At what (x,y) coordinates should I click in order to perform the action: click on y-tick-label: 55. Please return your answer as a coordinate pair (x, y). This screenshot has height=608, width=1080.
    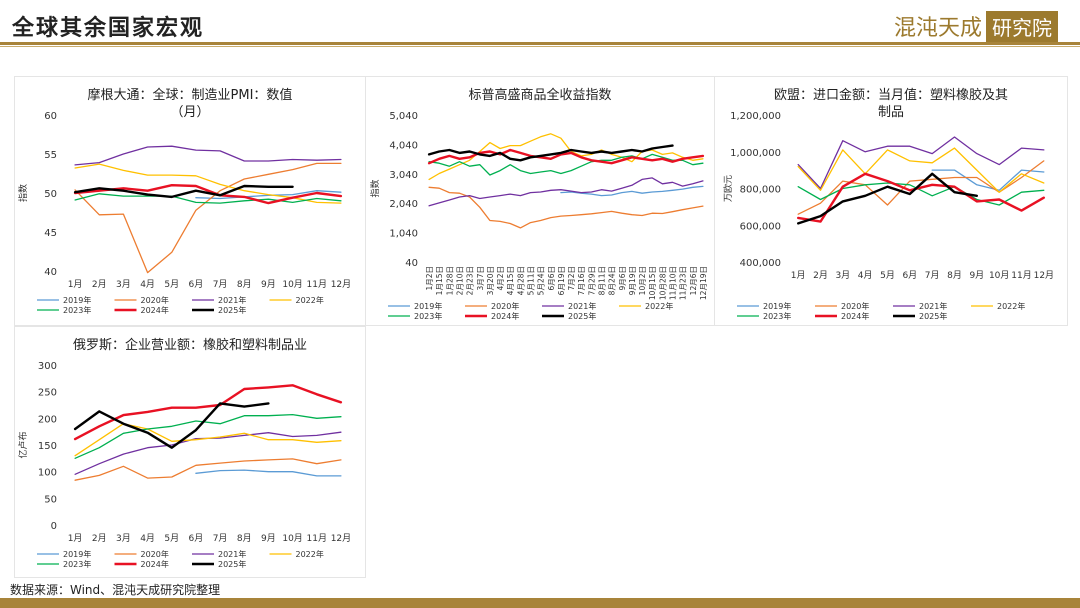
    Looking at the image, I should click on (50, 155).